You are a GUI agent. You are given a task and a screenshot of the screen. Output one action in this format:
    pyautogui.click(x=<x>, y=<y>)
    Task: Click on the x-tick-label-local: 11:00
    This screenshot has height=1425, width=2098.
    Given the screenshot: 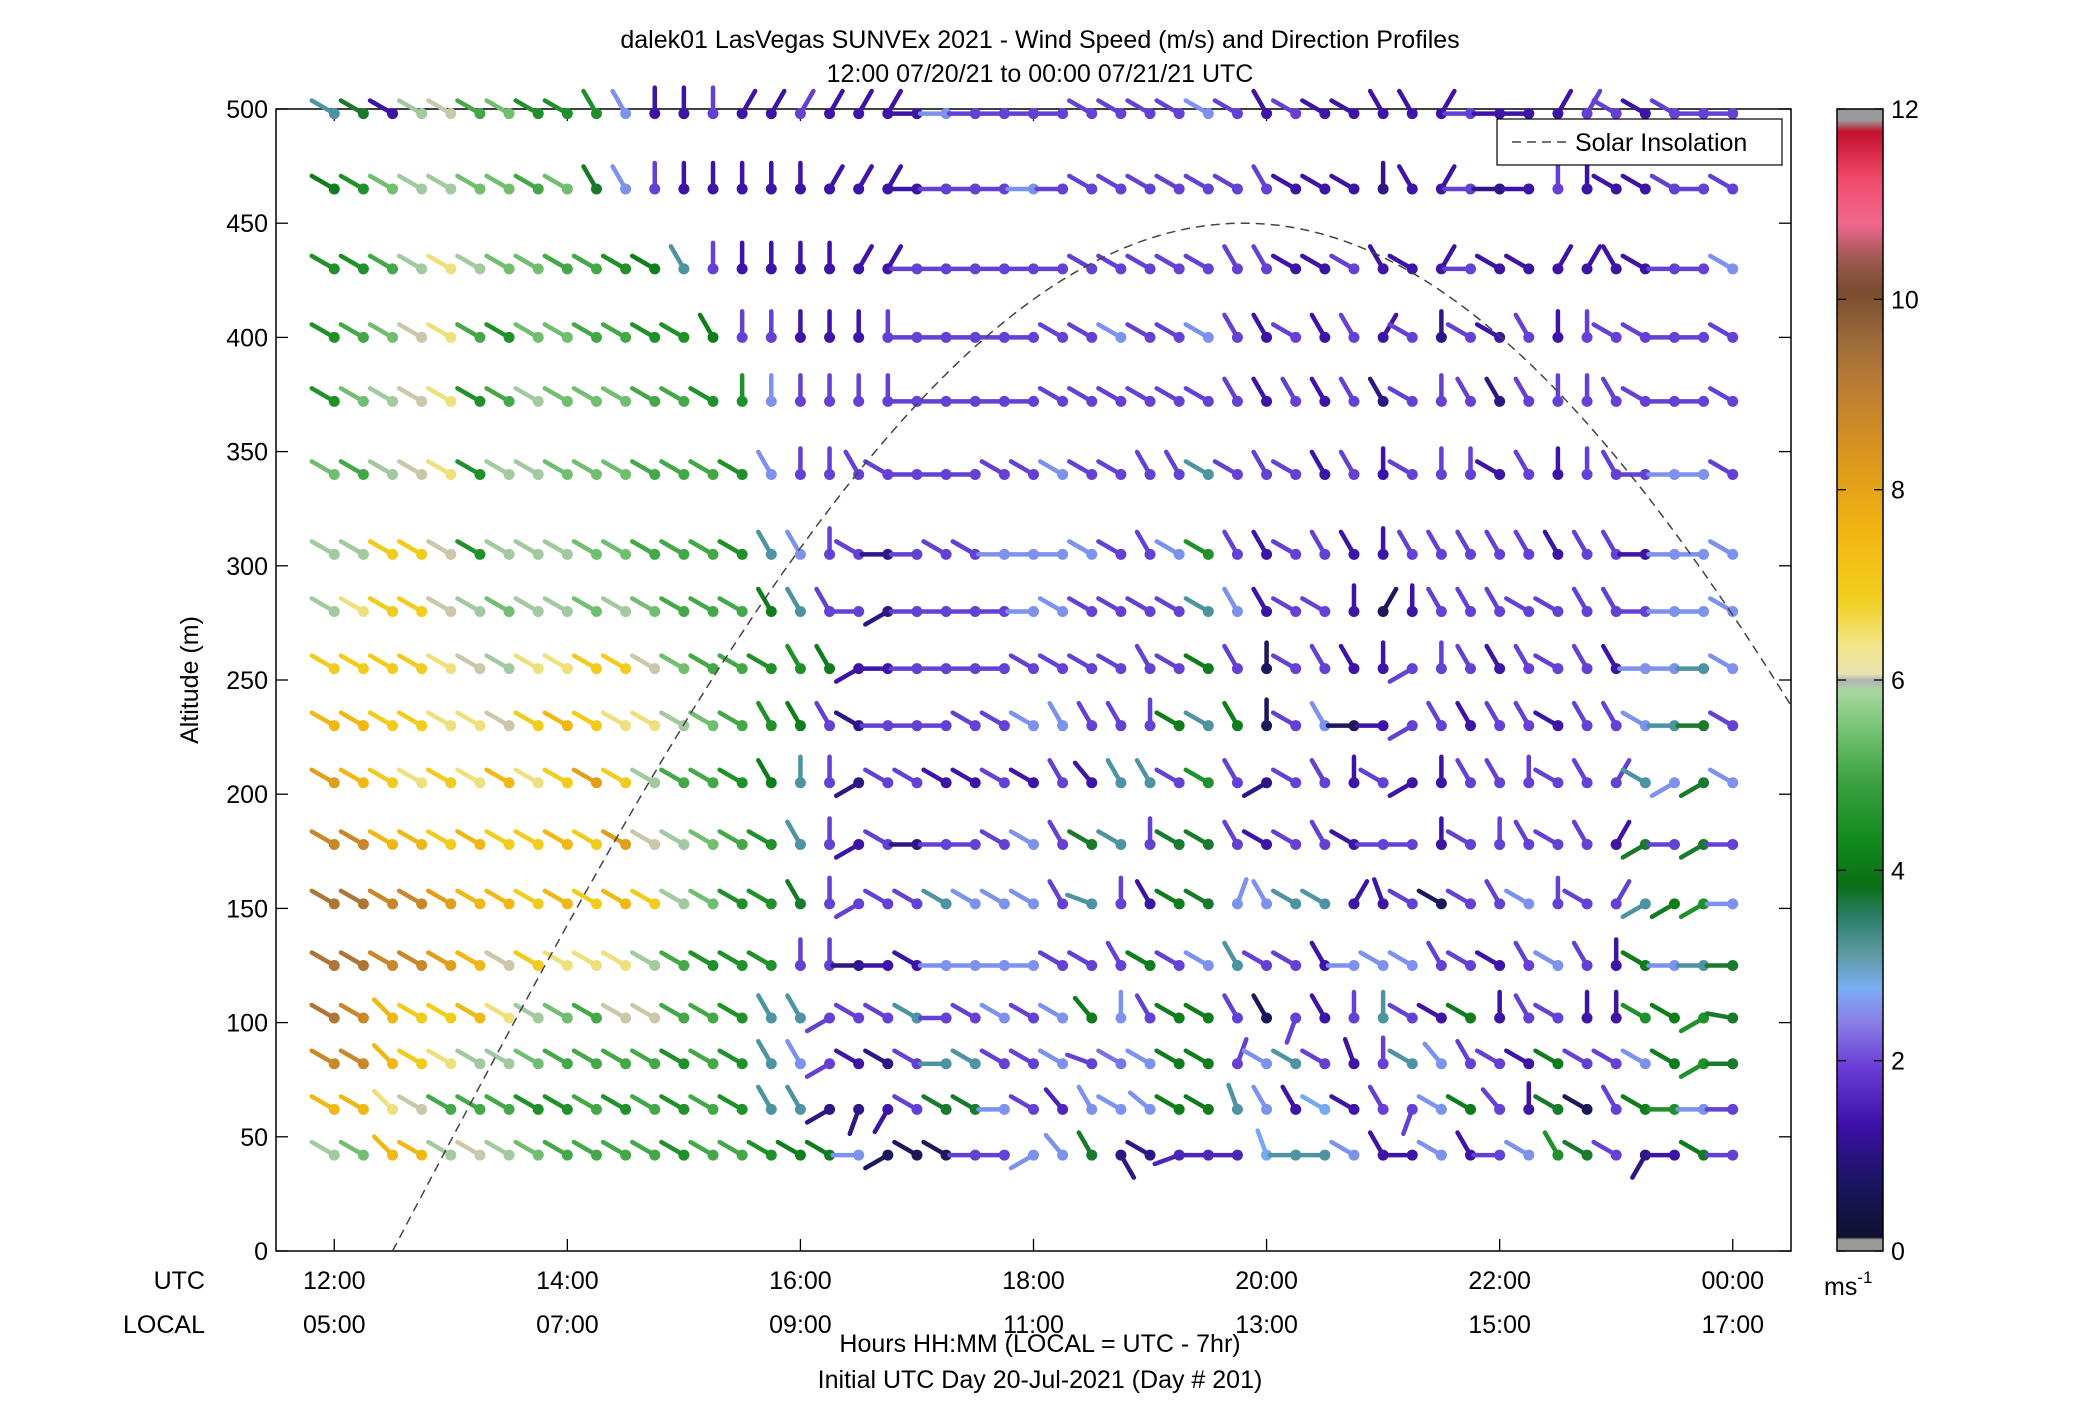 What is the action you would take?
    pyautogui.click(x=1033, y=1325)
    